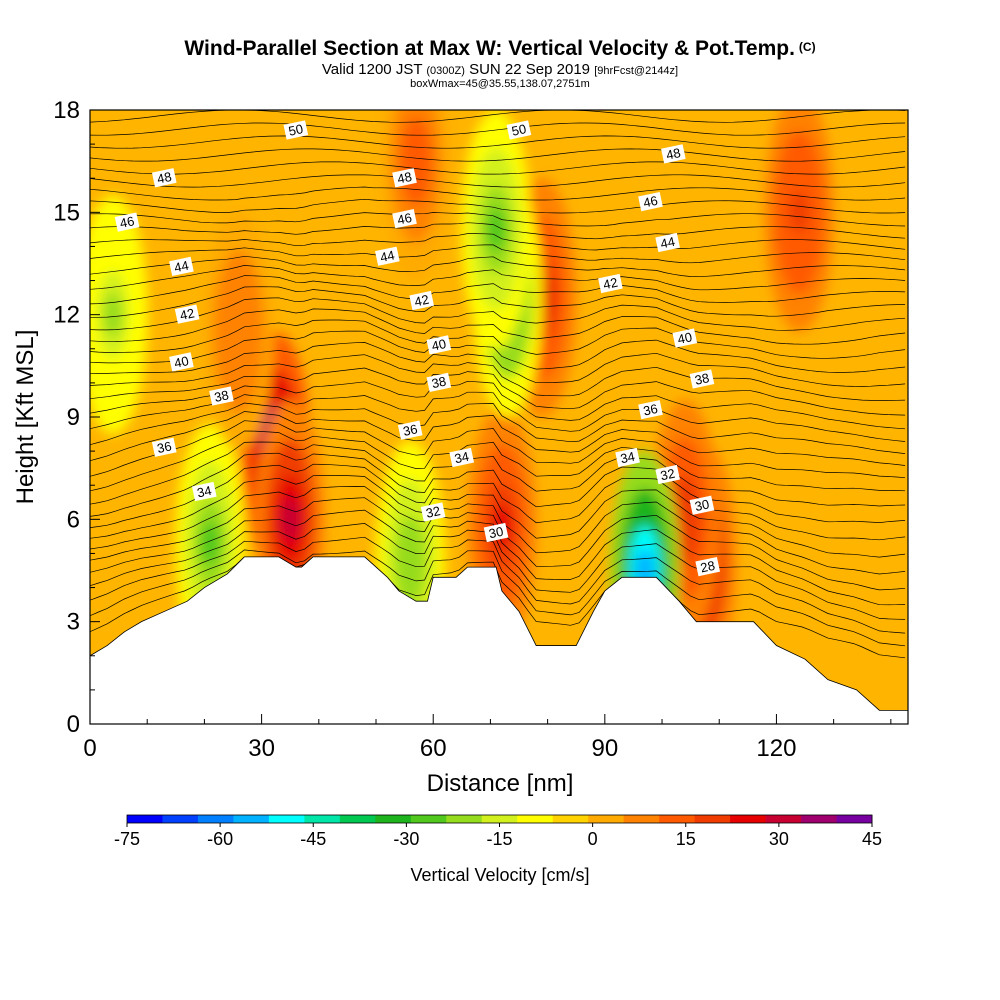 The width and height of the screenshot is (1000, 1000). Describe the element at coordinates (776, 748) in the screenshot. I see `x-tick-label-4: 120` at that location.